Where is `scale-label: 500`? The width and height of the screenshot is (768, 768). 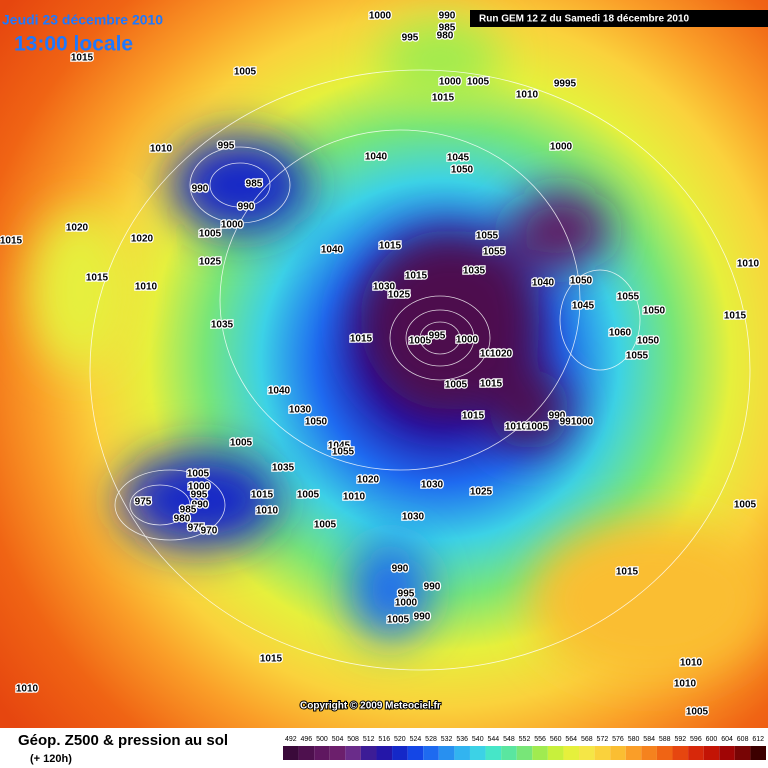 scale-label: 500 is located at coordinates (322, 739).